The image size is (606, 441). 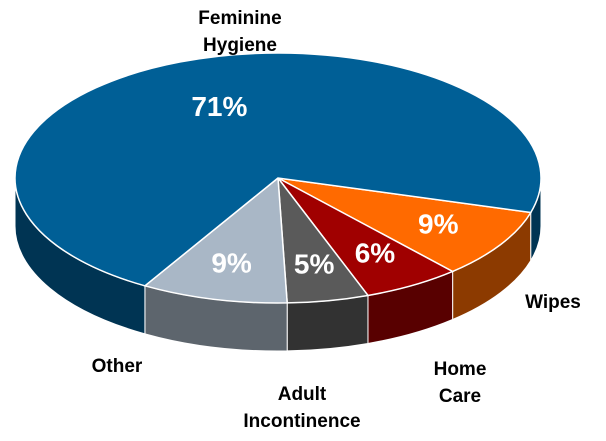 What do you see at coordinates (314, 264) in the screenshot?
I see `value-label: 5%` at bounding box center [314, 264].